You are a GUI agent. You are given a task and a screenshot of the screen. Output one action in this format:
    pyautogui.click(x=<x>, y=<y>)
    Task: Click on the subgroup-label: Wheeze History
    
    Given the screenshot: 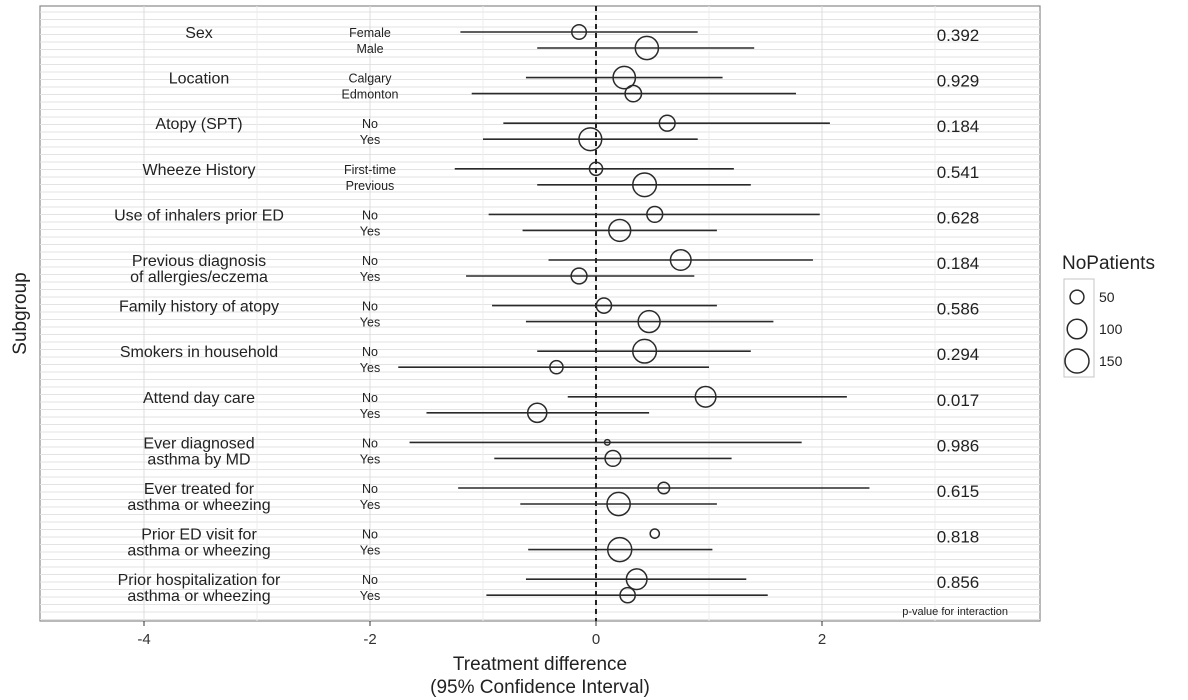 What is the action you would take?
    pyautogui.click(x=199, y=170)
    